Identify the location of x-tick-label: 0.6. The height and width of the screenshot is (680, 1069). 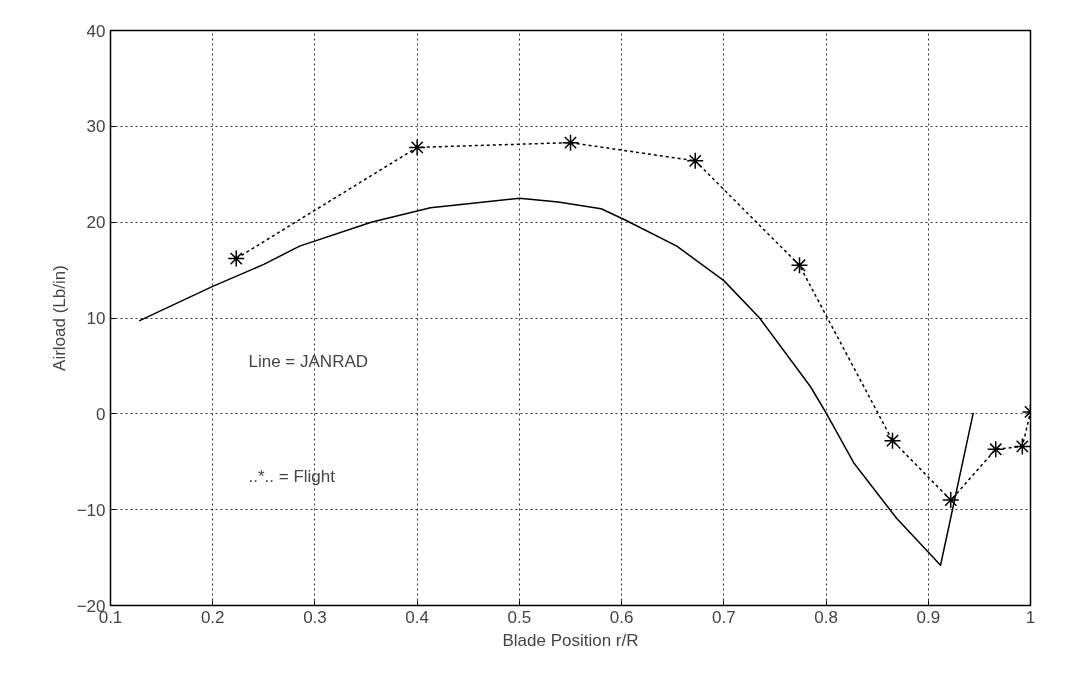
(621, 617).